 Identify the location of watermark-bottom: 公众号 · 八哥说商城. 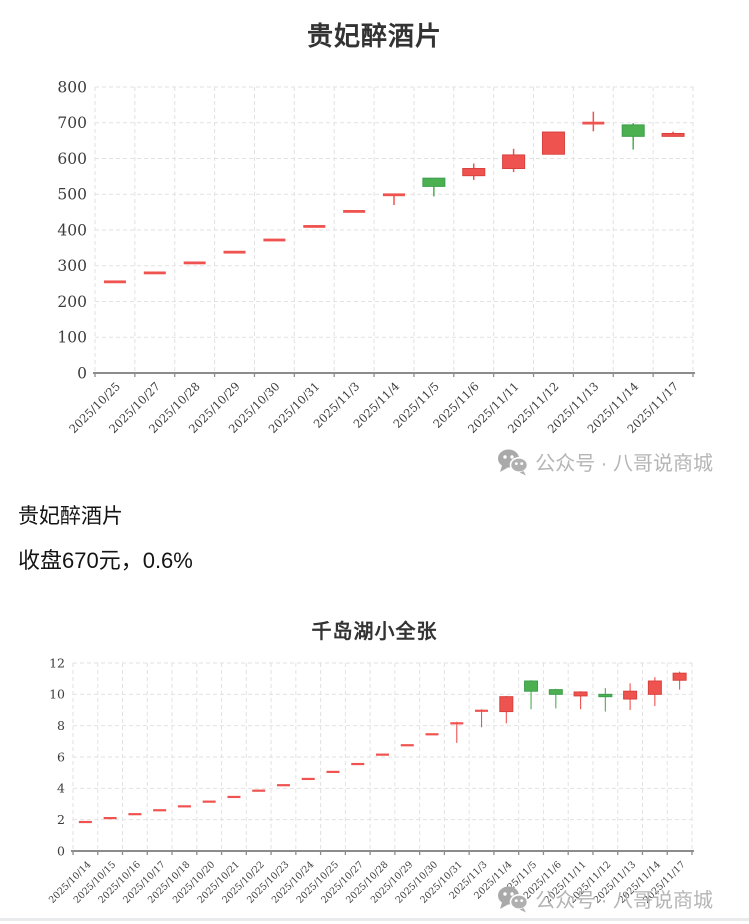
(605, 898).